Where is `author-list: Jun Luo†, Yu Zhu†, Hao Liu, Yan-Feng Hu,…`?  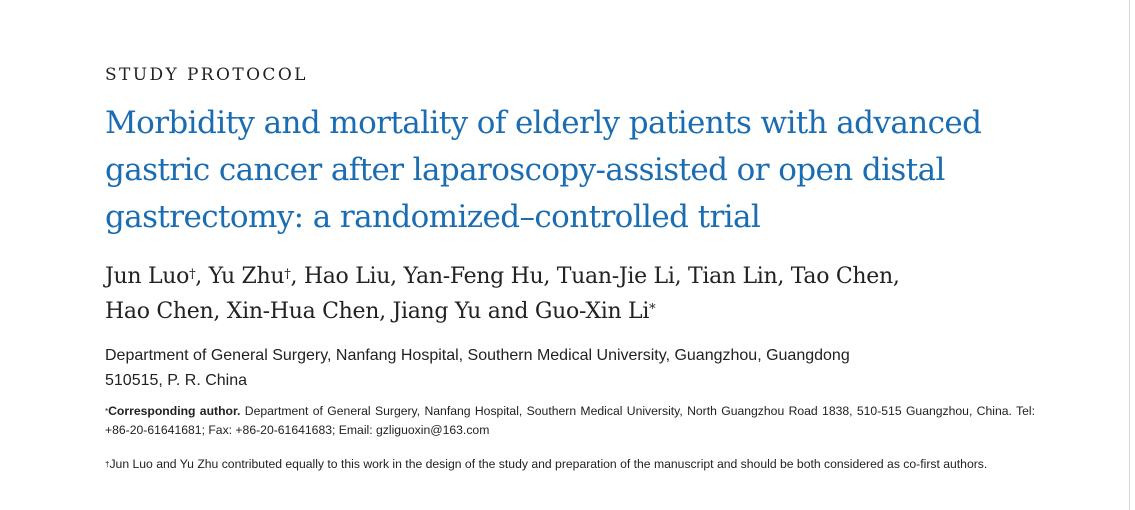
author-list: Jun Luo†, Yu Zhu†, Hao Liu, Yan-Feng Hu,… is located at coordinates (575, 294).